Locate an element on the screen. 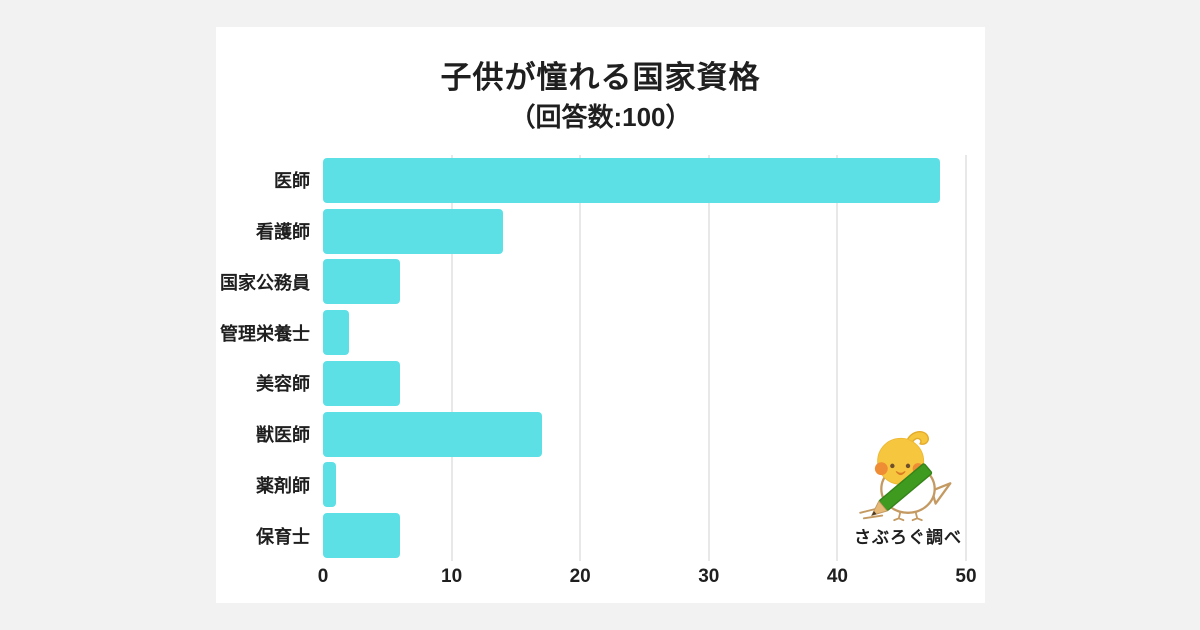  bar-row: 国家公務員 is located at coordinates (593, 282).